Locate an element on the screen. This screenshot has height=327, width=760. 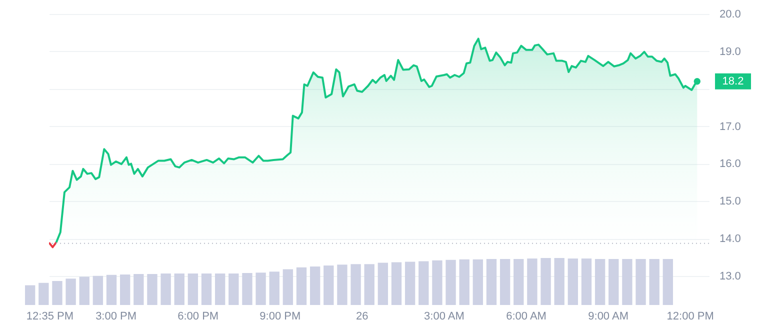
x-tick-label: 3:00 PM is located at coordinates (116, 316).